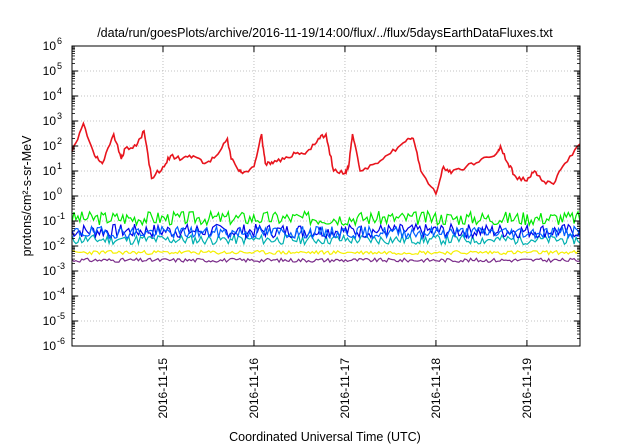 The image size is (640, 448). I want to click on y-tick-exponent: 0, so click(59, 191).